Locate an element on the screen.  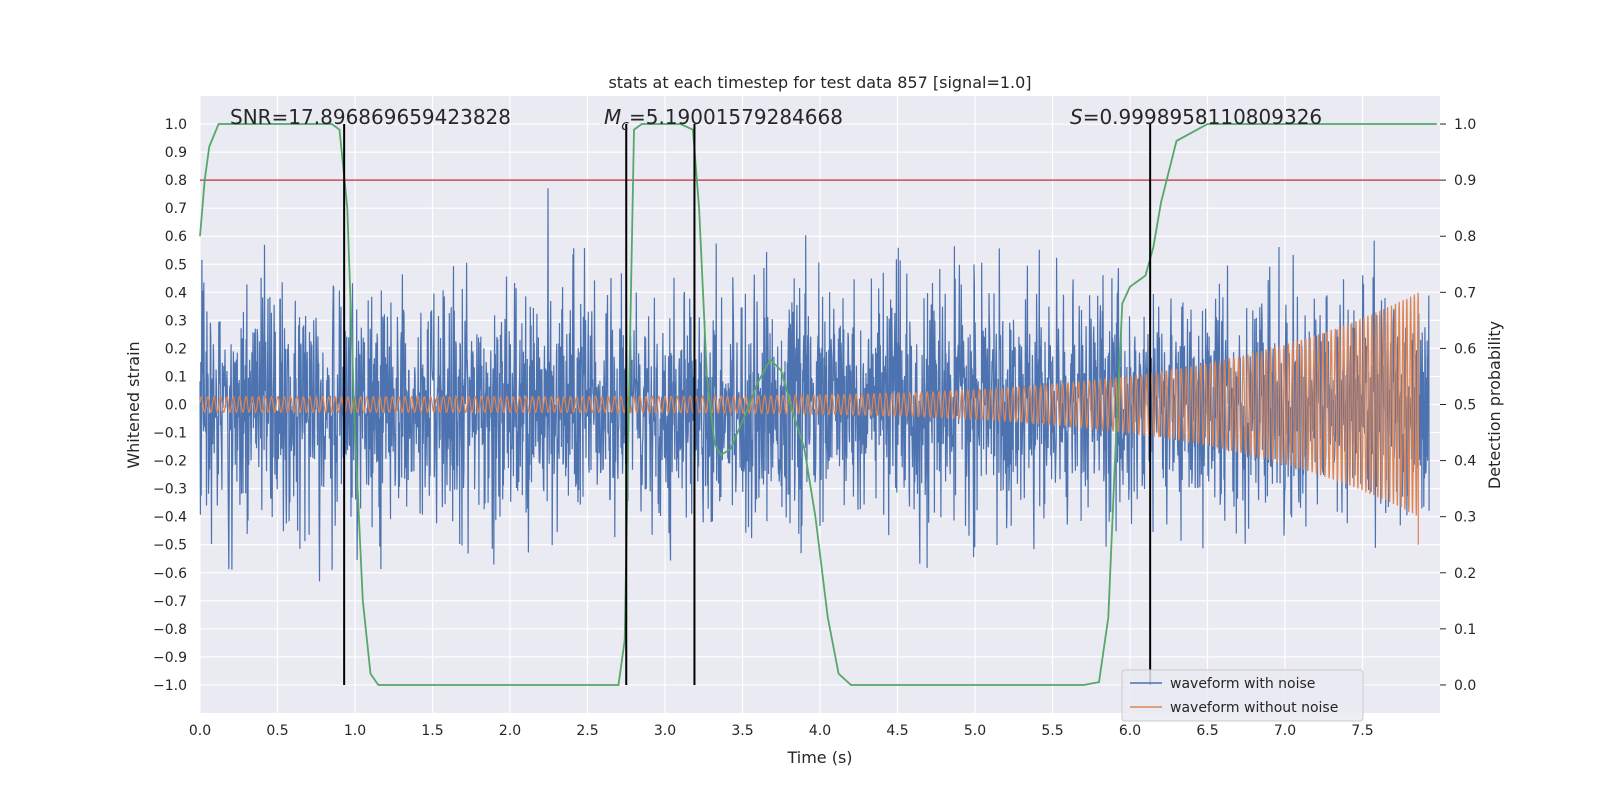
x-tick-label: 7.0 is located at coordinates (1285, 731).